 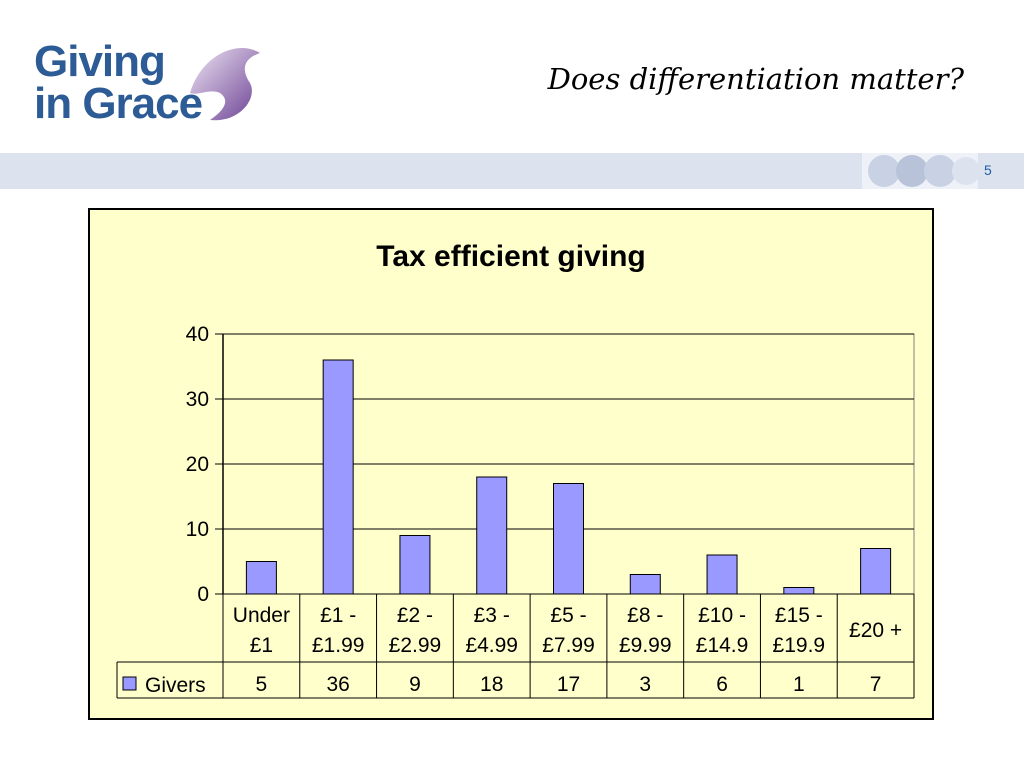 I want to click on header-banner, so click(x=512, y=171).